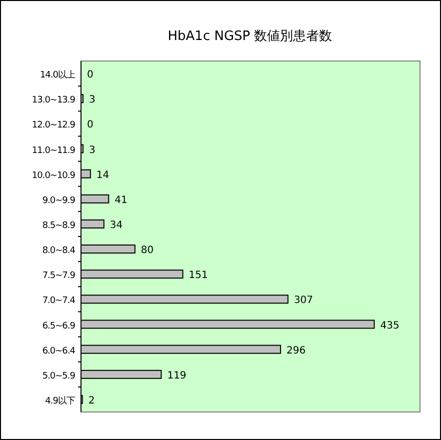 This screenshot has height=440, width=441. Describe the element at coordinates (59, 201) in the screenshot. I see `y-tick-label: 9.0~9.9` at that location.